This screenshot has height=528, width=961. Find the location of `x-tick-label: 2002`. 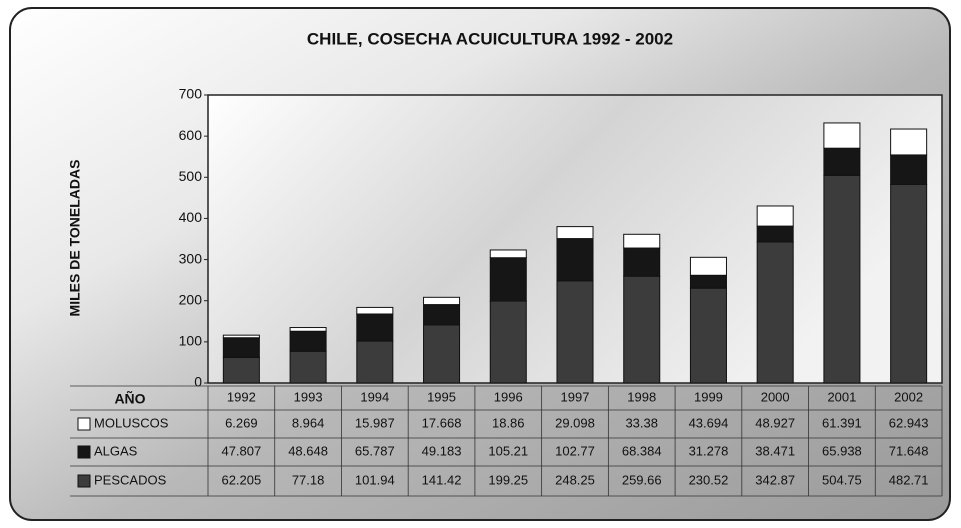

x-tick-label: 2002 is located at coordinates (908, 396).